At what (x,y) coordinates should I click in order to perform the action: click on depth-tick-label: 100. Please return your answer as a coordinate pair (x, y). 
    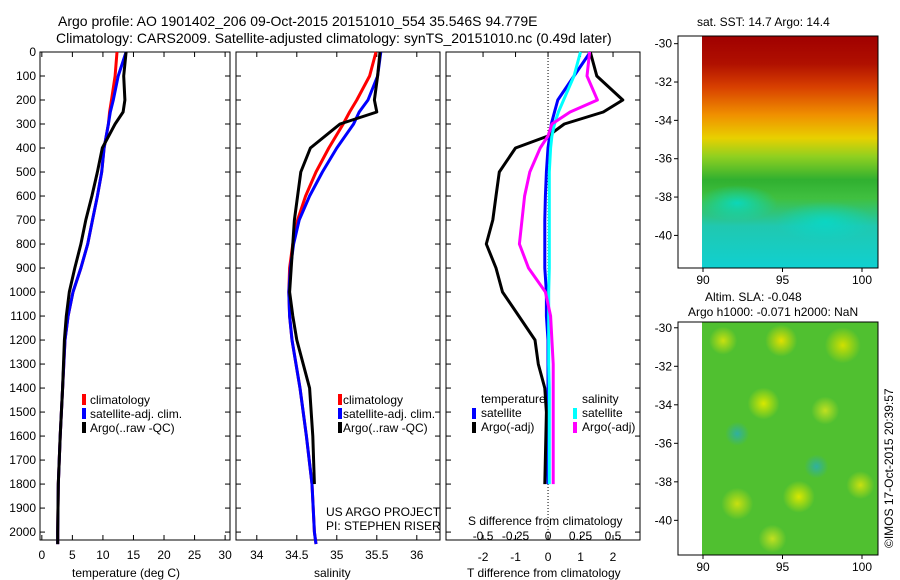
    Looking at the image, I should click on (26, 76).